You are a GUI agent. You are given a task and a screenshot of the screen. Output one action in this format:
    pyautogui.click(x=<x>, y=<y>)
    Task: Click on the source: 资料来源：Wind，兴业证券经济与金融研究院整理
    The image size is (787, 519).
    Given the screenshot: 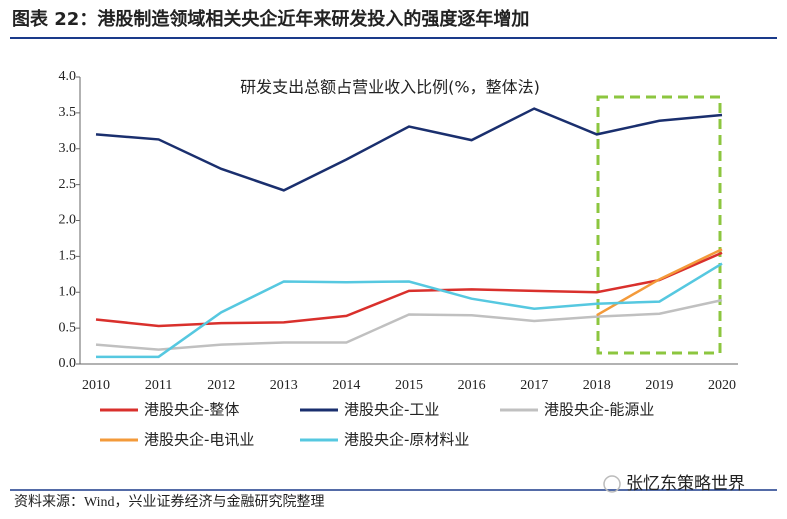 What is the action you would take?
    pyautogui.click(x=169, y=502)
    